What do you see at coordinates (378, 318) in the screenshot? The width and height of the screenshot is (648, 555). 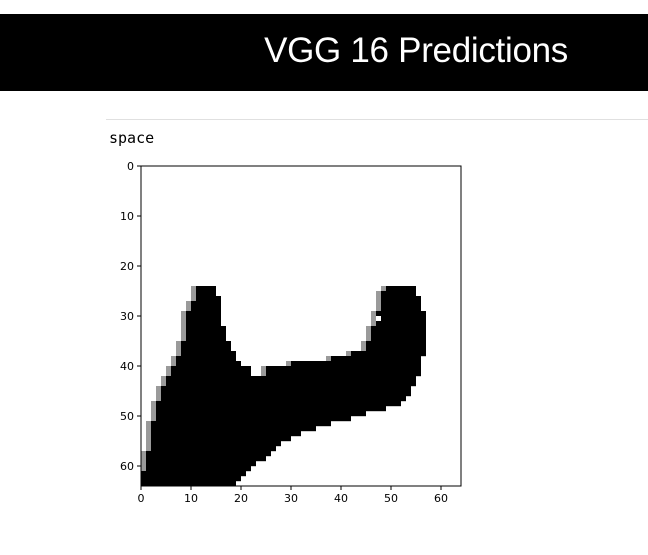 I see `highlight-pixel` at bounding box center [378, 318].